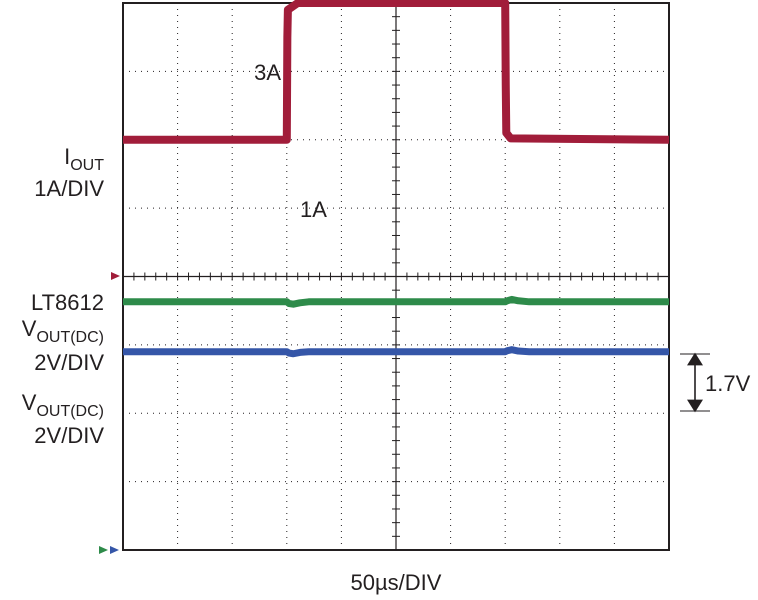 This screenshot has height=600, width=758. What do you see at coordinates (695, 382) in the screenshot?
I see `offset-bracket` at bounding box center [695, 382].